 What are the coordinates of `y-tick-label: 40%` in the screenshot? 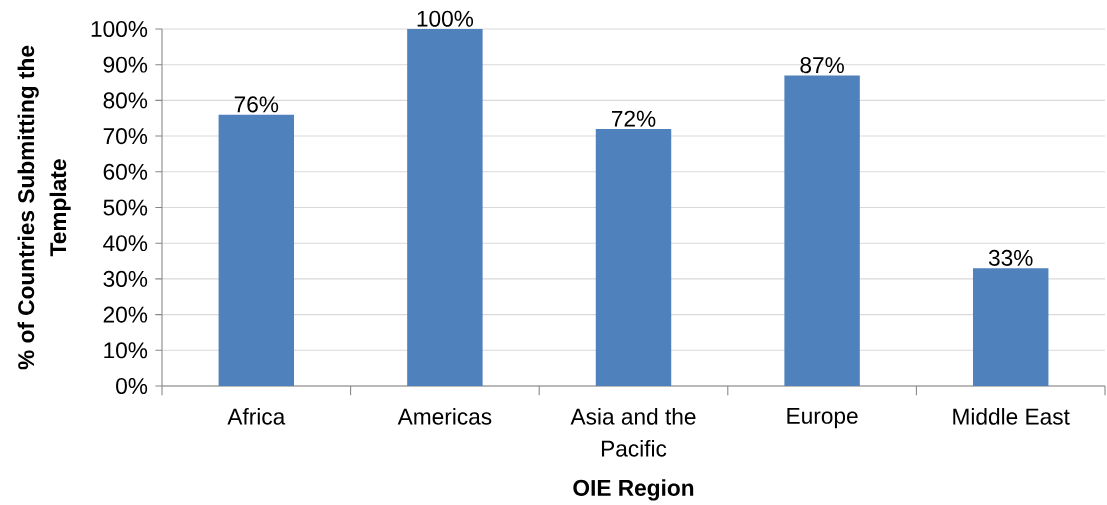 It's located at (125, 243).